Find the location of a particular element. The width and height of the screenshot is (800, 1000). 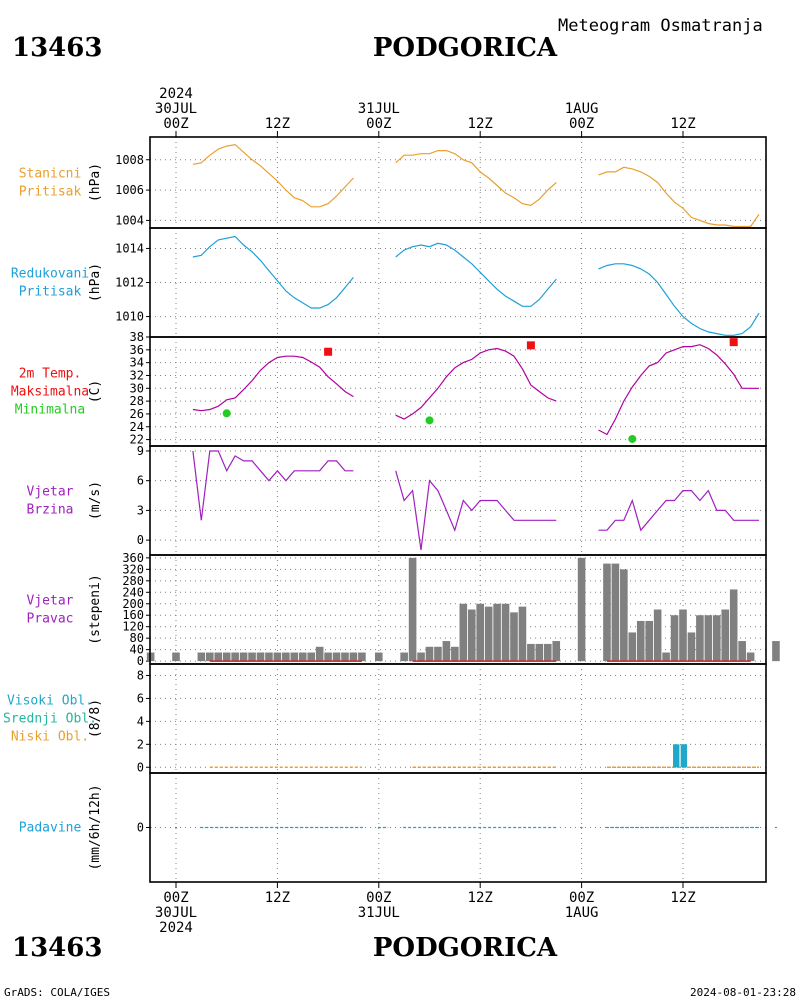

y-tick-label: 0 is located at coordinates (140, 828).